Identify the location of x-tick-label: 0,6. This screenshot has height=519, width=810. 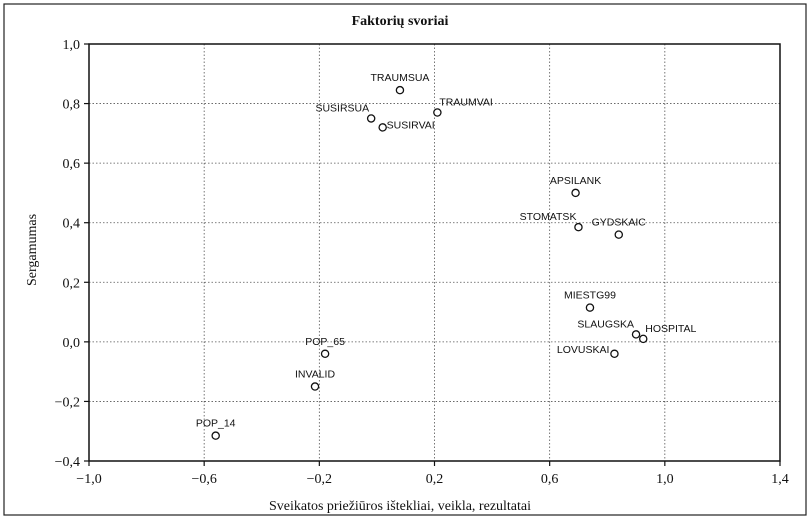
(550, 479).